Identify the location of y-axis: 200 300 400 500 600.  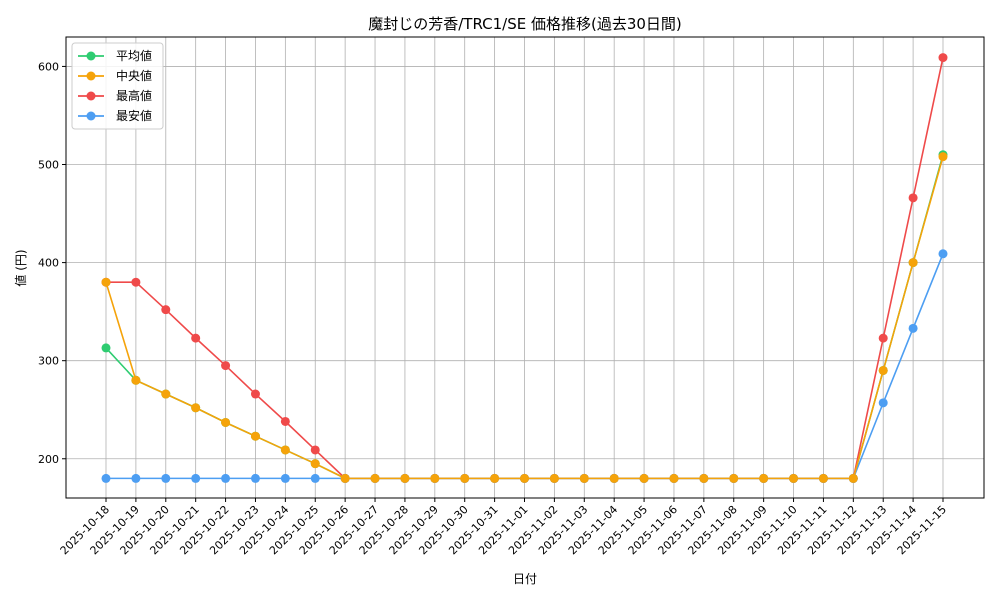
(52, 263).